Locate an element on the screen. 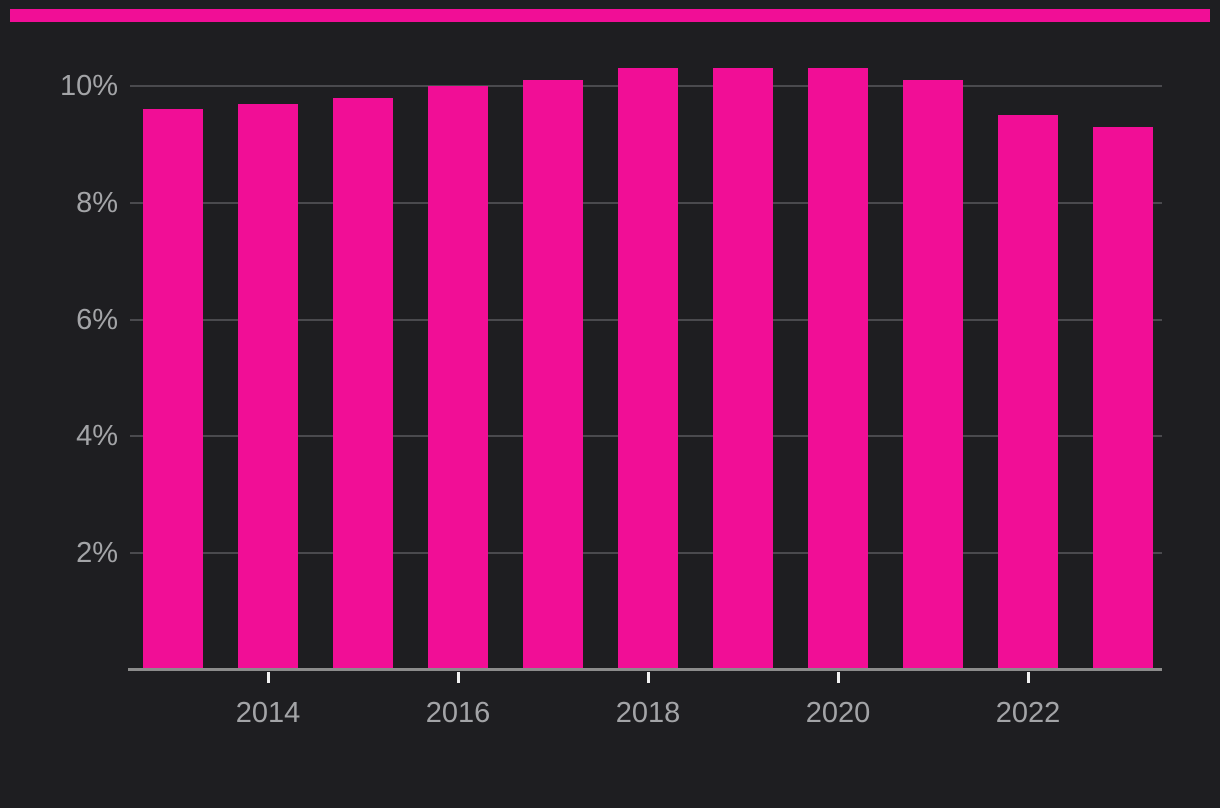 The image size is (1220, 808). y-tick-label: 8% is located at coordinates (97, 202).